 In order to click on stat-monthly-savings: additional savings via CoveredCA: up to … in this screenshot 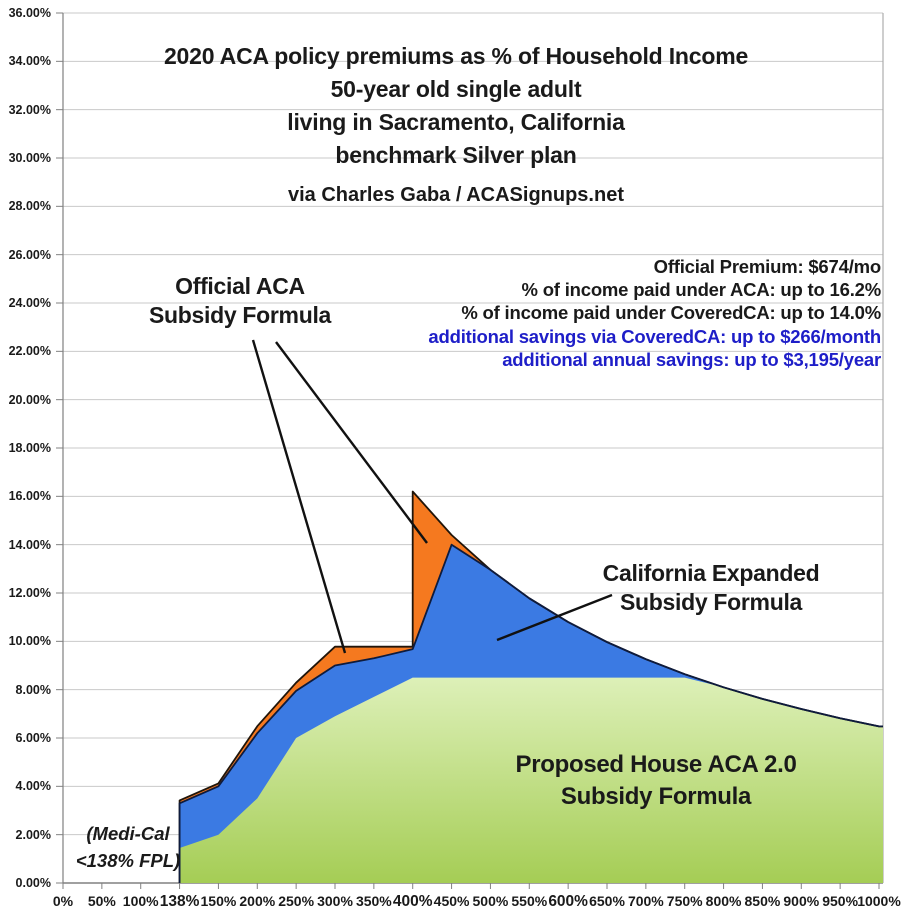, I will do `click(654, 336)`.